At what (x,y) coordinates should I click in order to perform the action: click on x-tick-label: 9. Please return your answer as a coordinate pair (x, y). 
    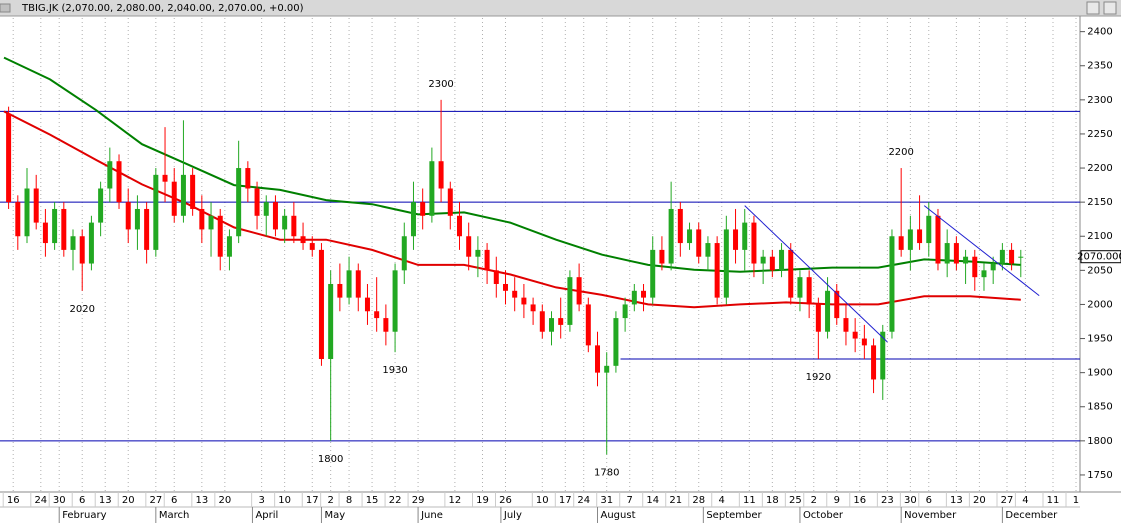
    Looking at the image, I should click on (837, 500).